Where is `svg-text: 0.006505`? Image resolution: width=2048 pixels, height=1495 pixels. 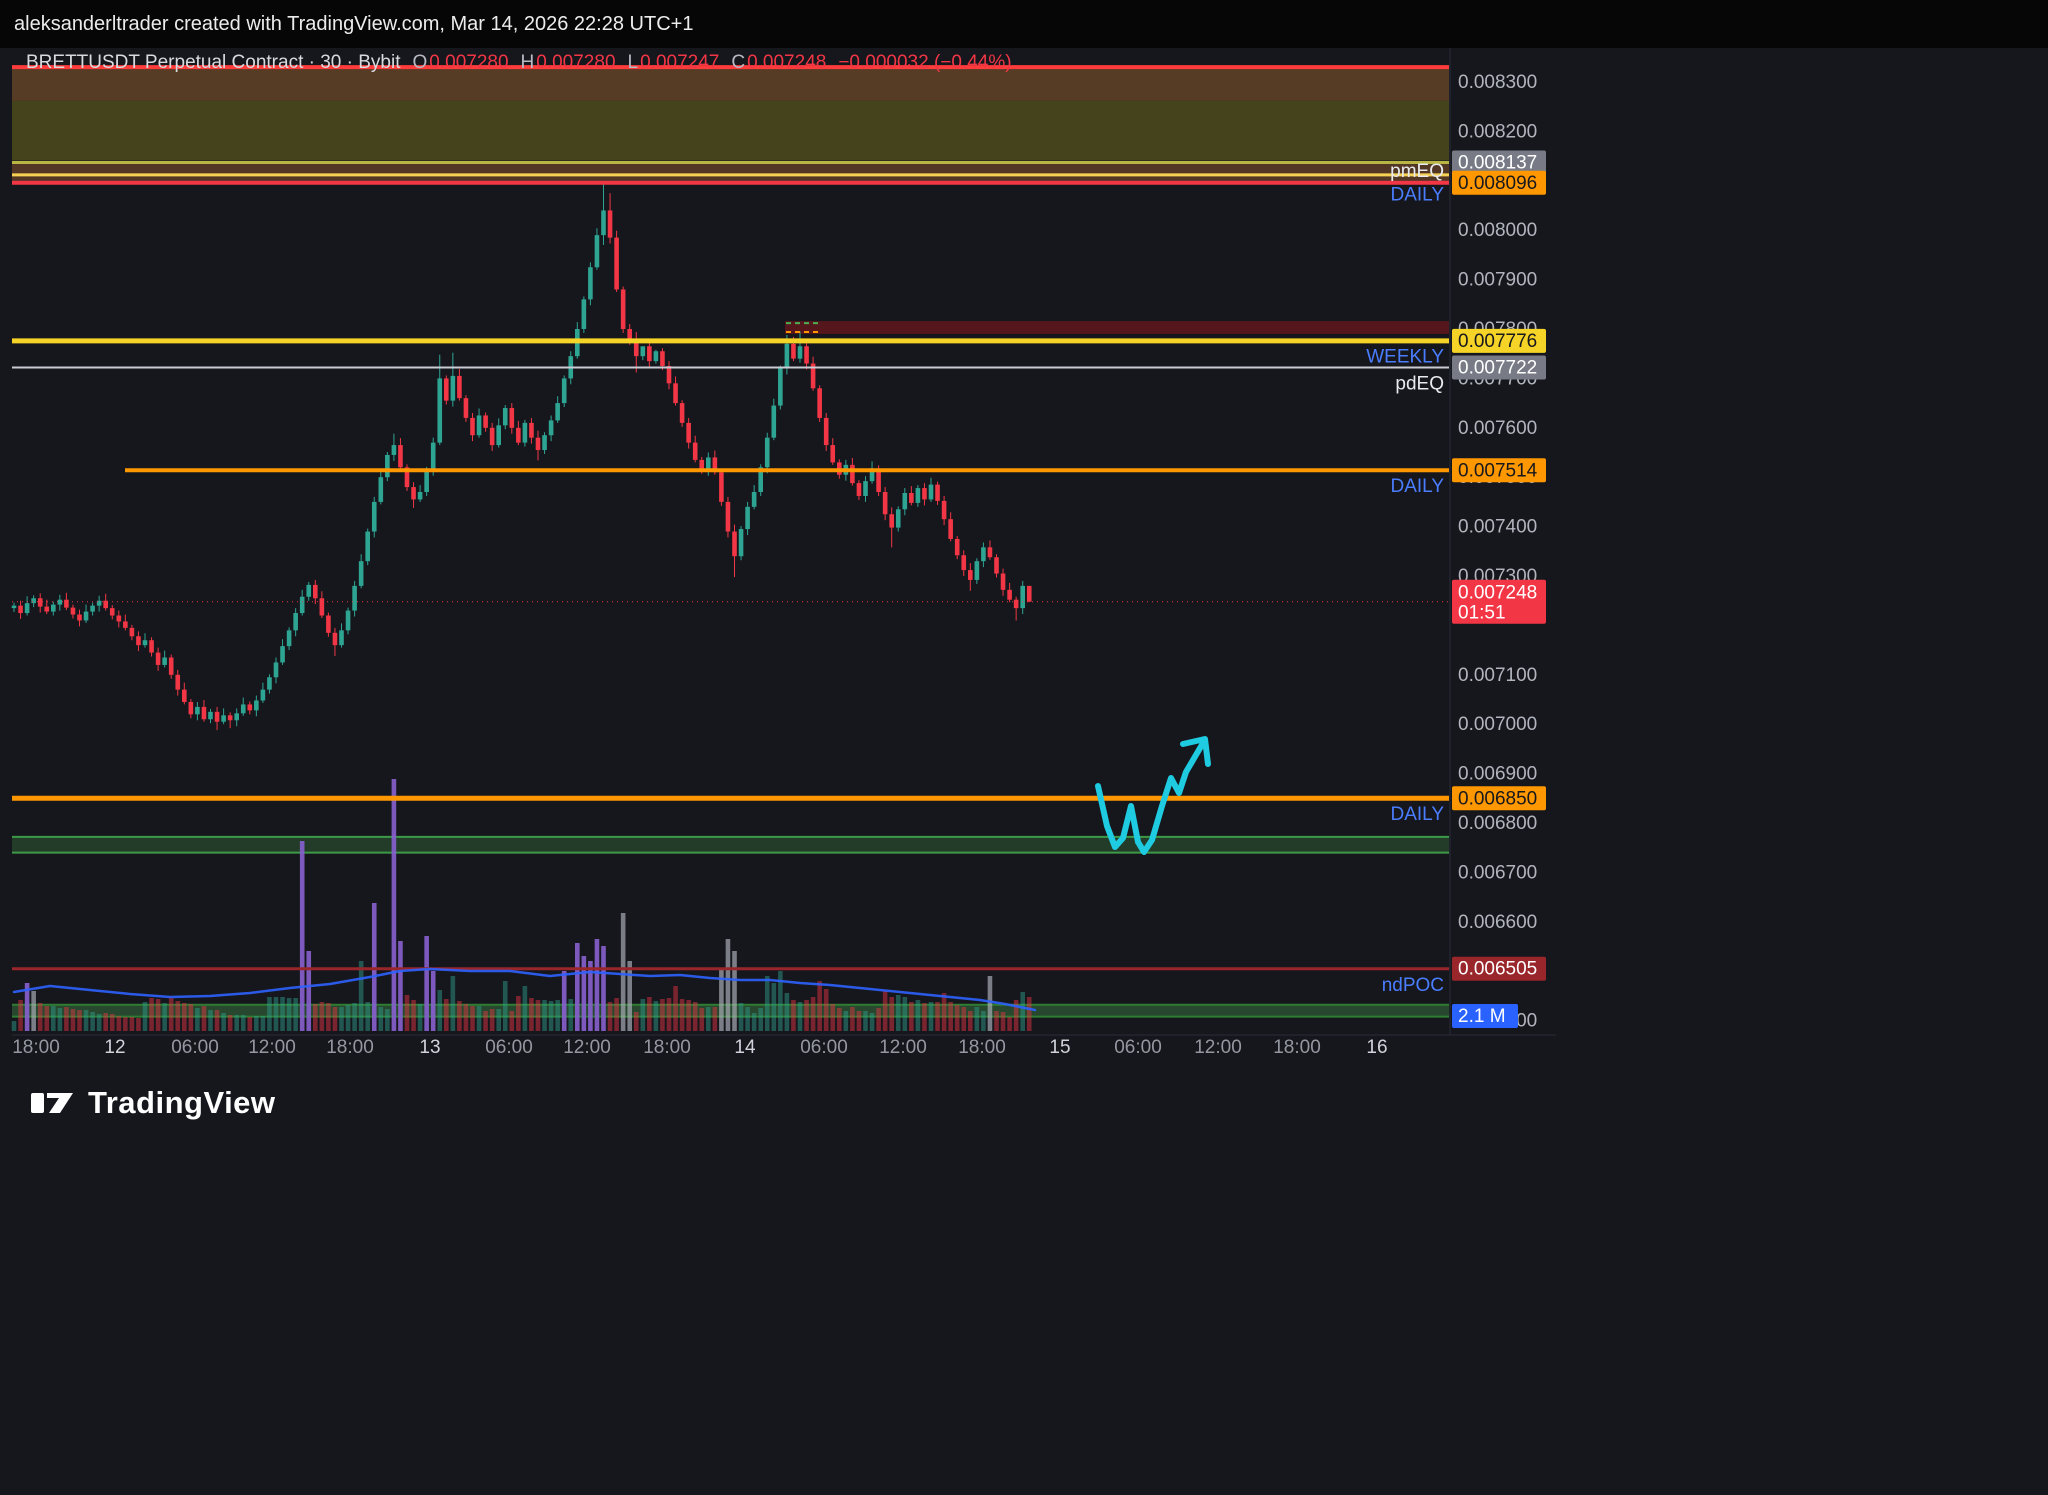
svg-text: 0.006505 is located at coordinates (1497, 969).